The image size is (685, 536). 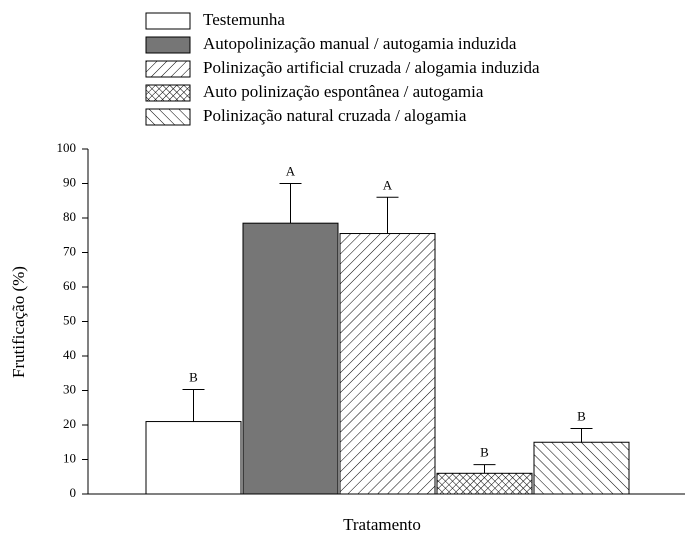 What do you see at coordinates (382, 524) in the screenshot?
I see `x-axis-label: Tratamento` at bounding box center [382, 524].